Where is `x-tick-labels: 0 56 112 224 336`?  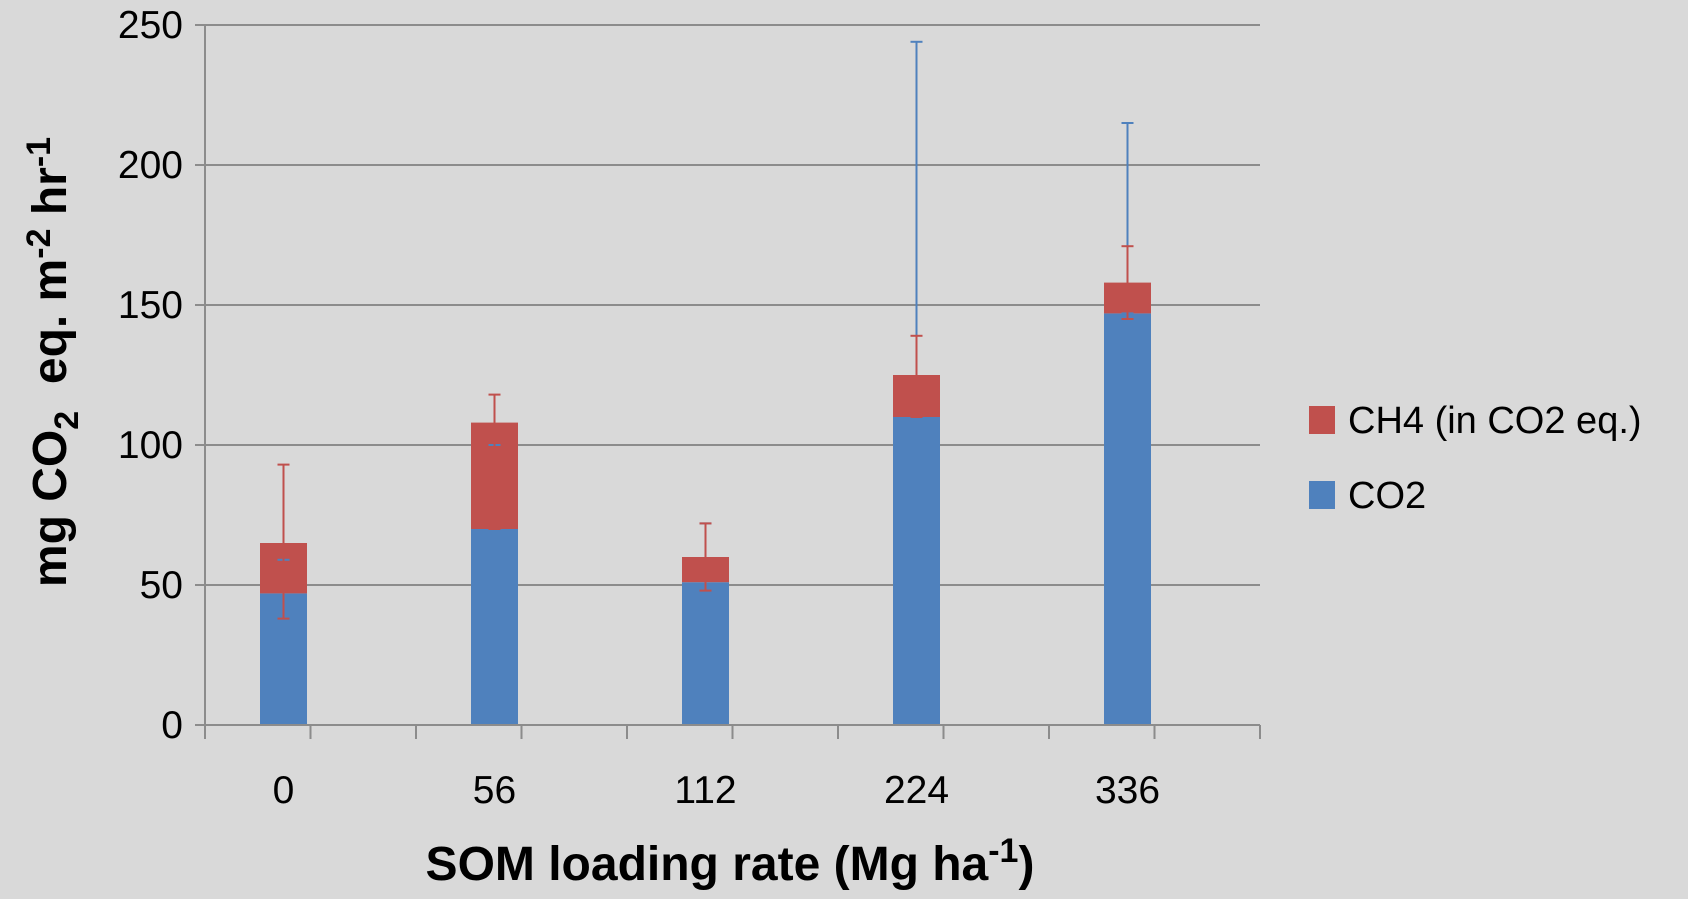 x-tick-labels: 0 56 112 224 336 is located at coordinates (716, 790).